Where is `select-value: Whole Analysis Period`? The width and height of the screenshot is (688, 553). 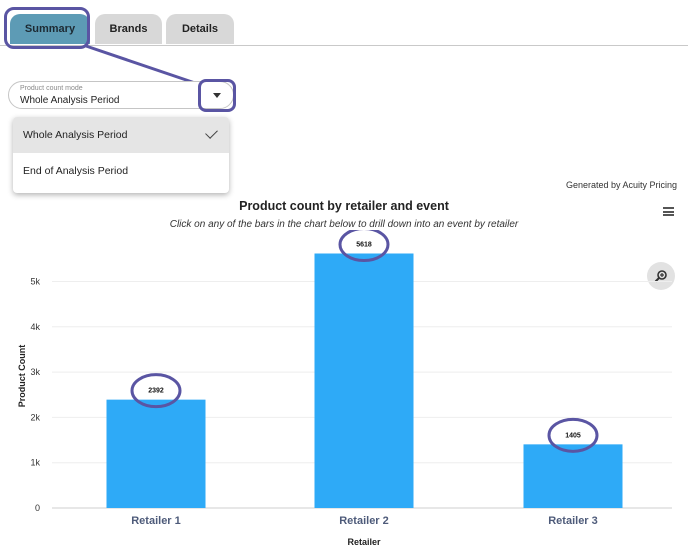 select-value: Whole Analysis Period is located at coordinates (70, 100).